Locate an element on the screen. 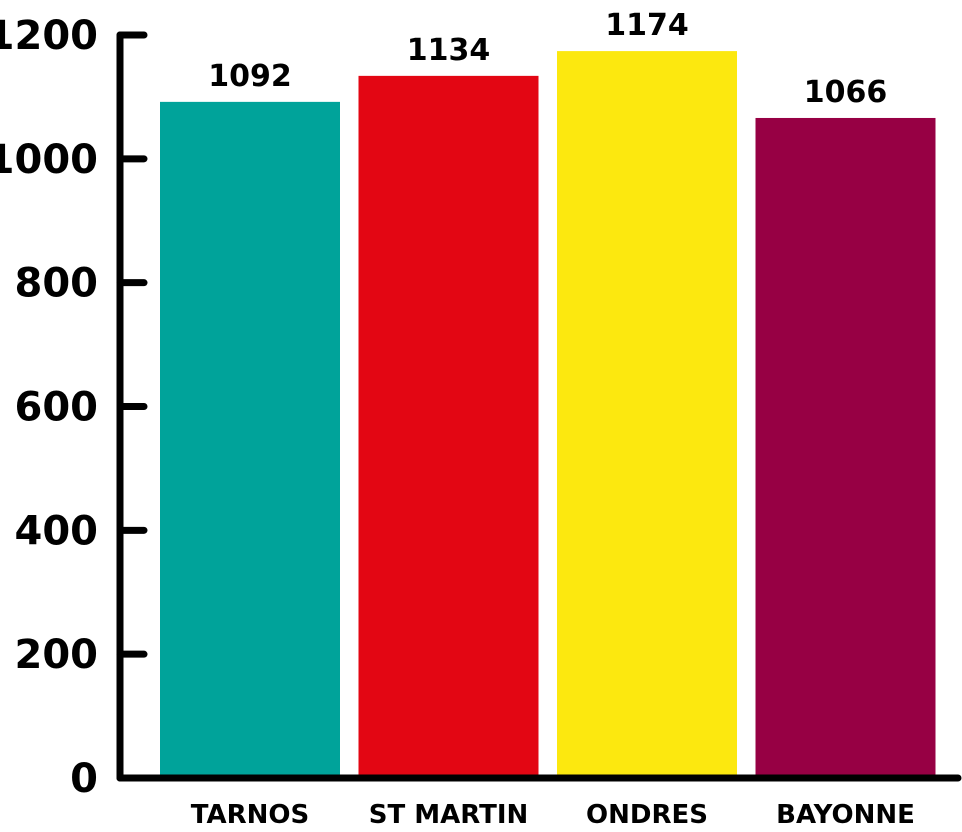  y-tick-label: 0 is located at coordinates (84, 779).